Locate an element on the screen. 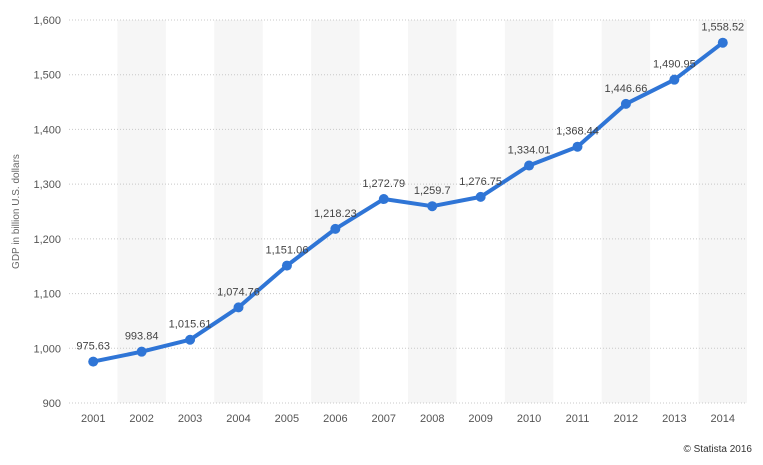 The width and height of the screenshot is (763, 465). data-label: 1,218.23 is located at coordinates (335, 214).